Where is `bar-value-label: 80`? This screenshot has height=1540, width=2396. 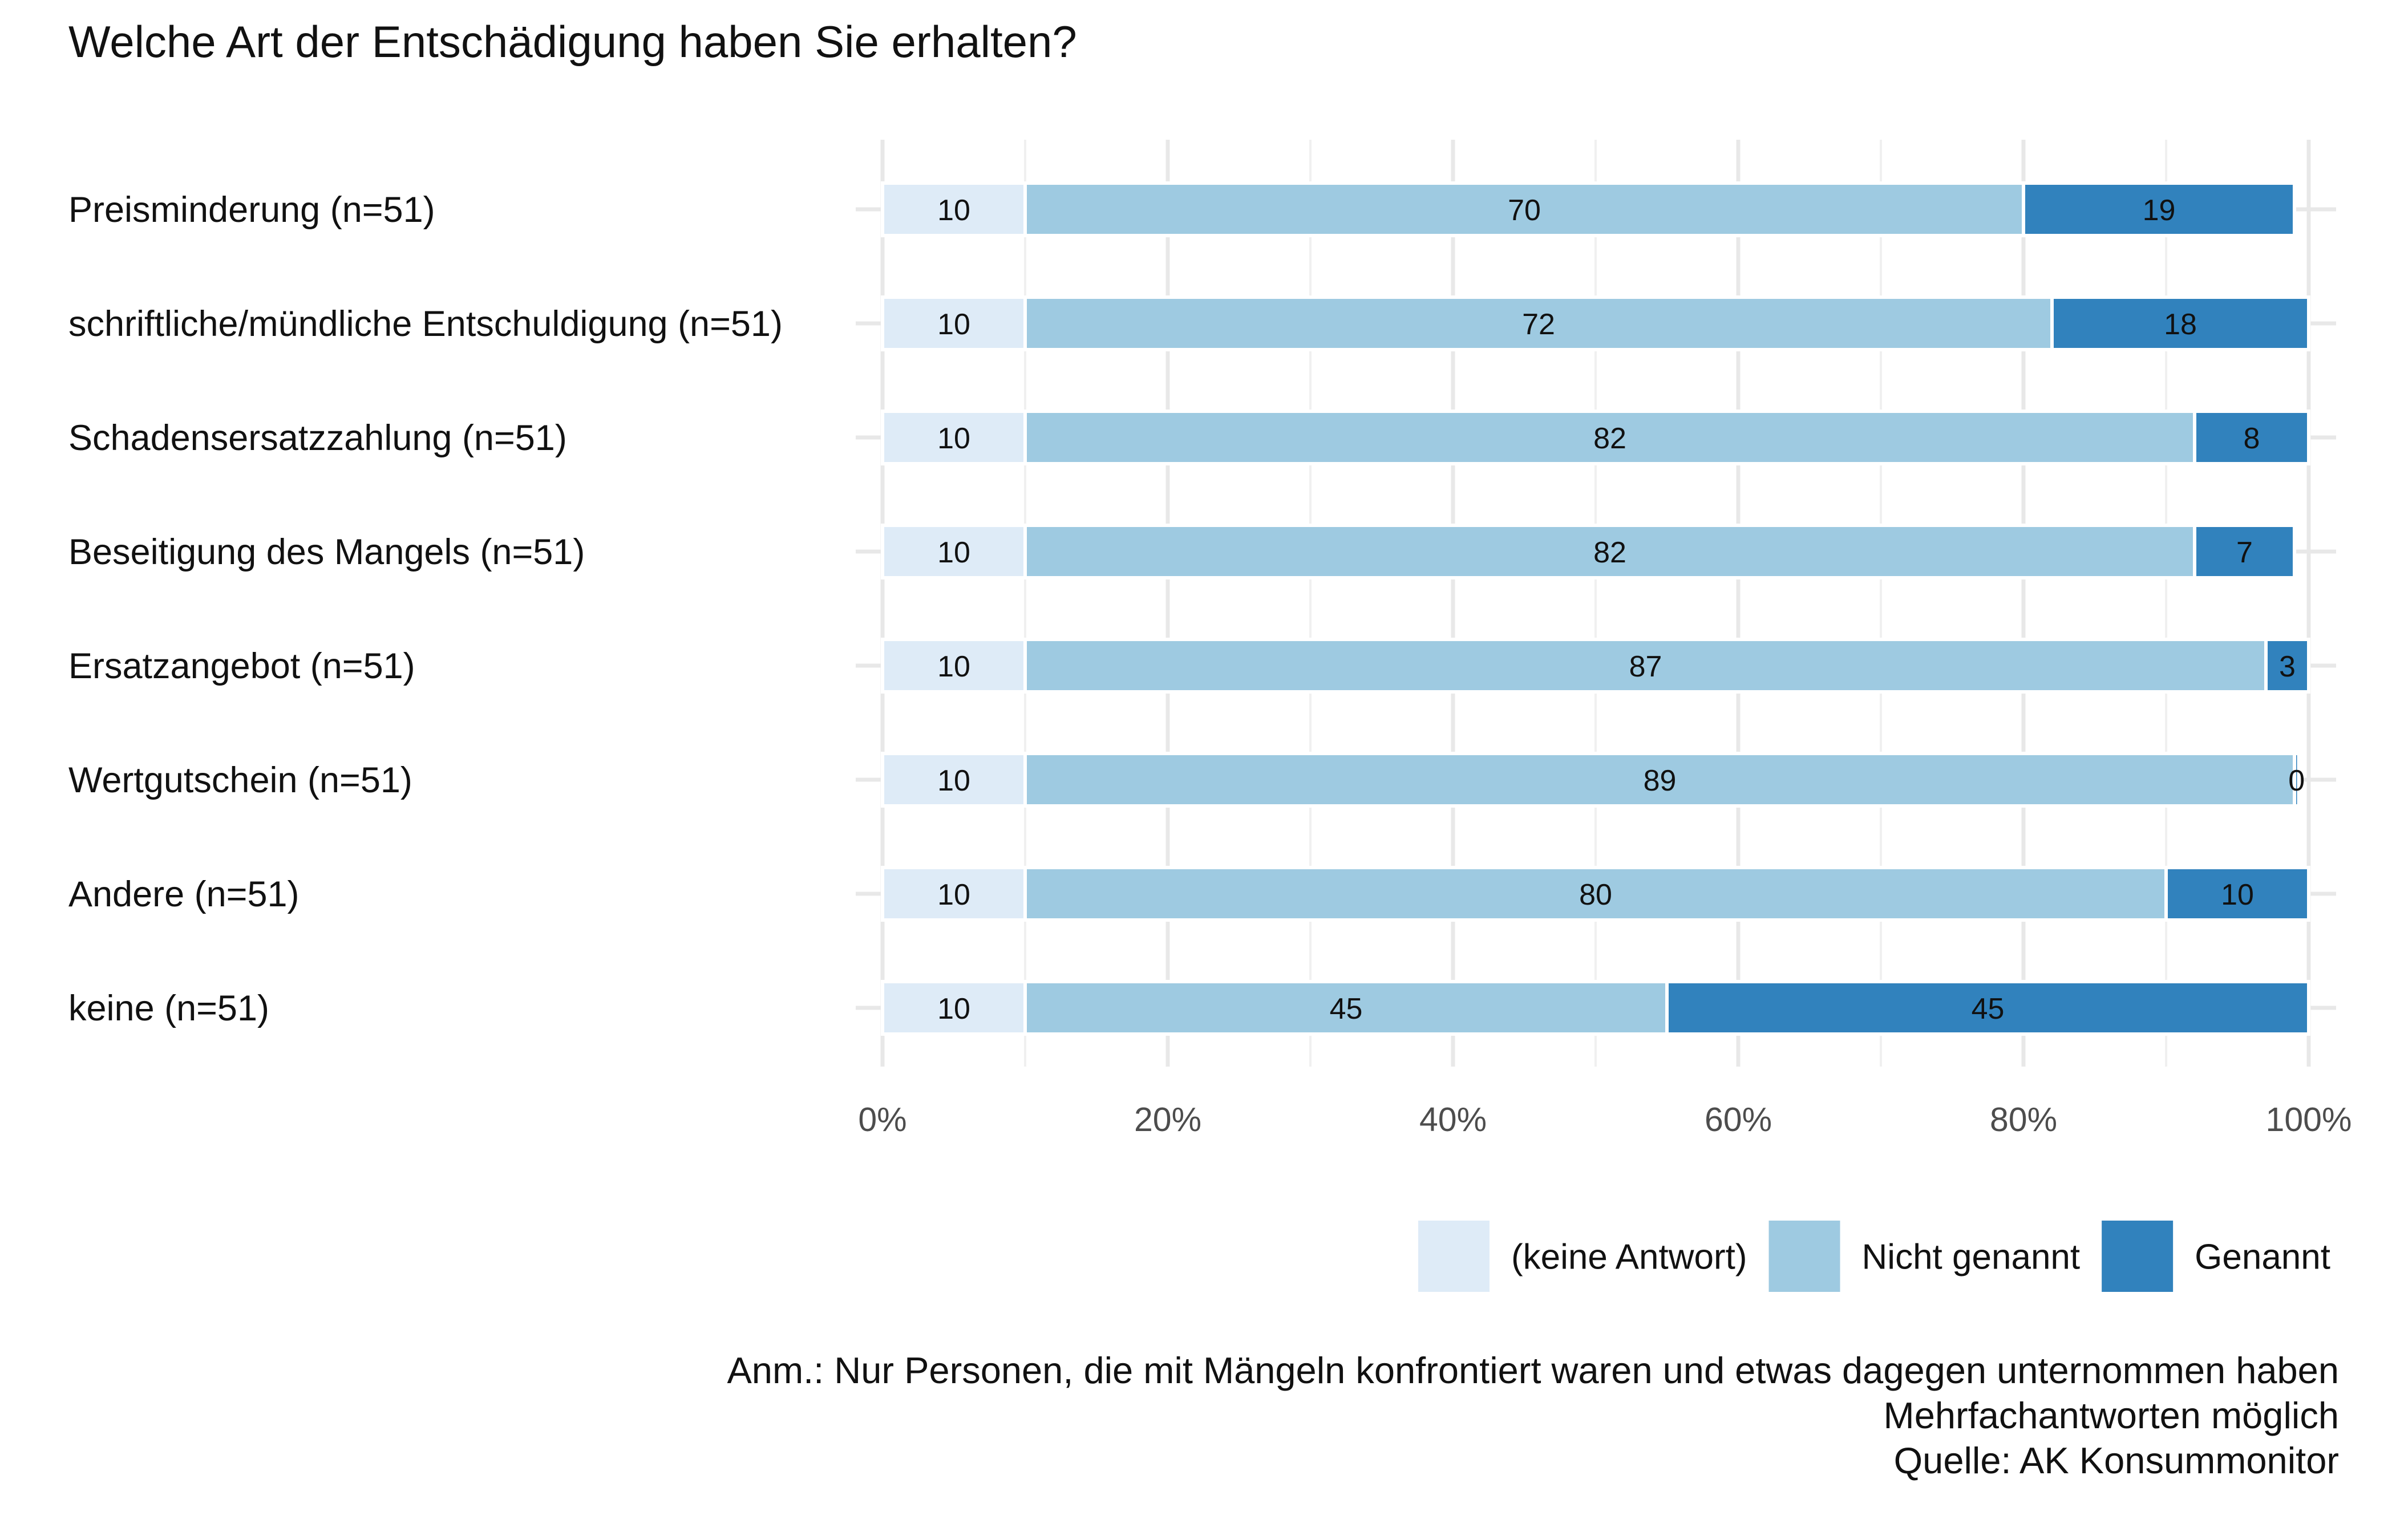
bar-value-label: 80 is located at coordinates (1595, 895).